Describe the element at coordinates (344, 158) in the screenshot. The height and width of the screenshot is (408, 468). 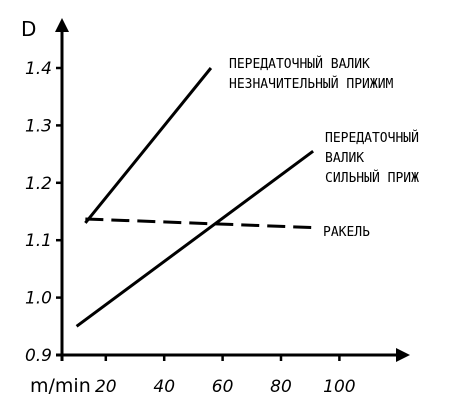
I see `series-label-2: ВАЛИК` at that location.